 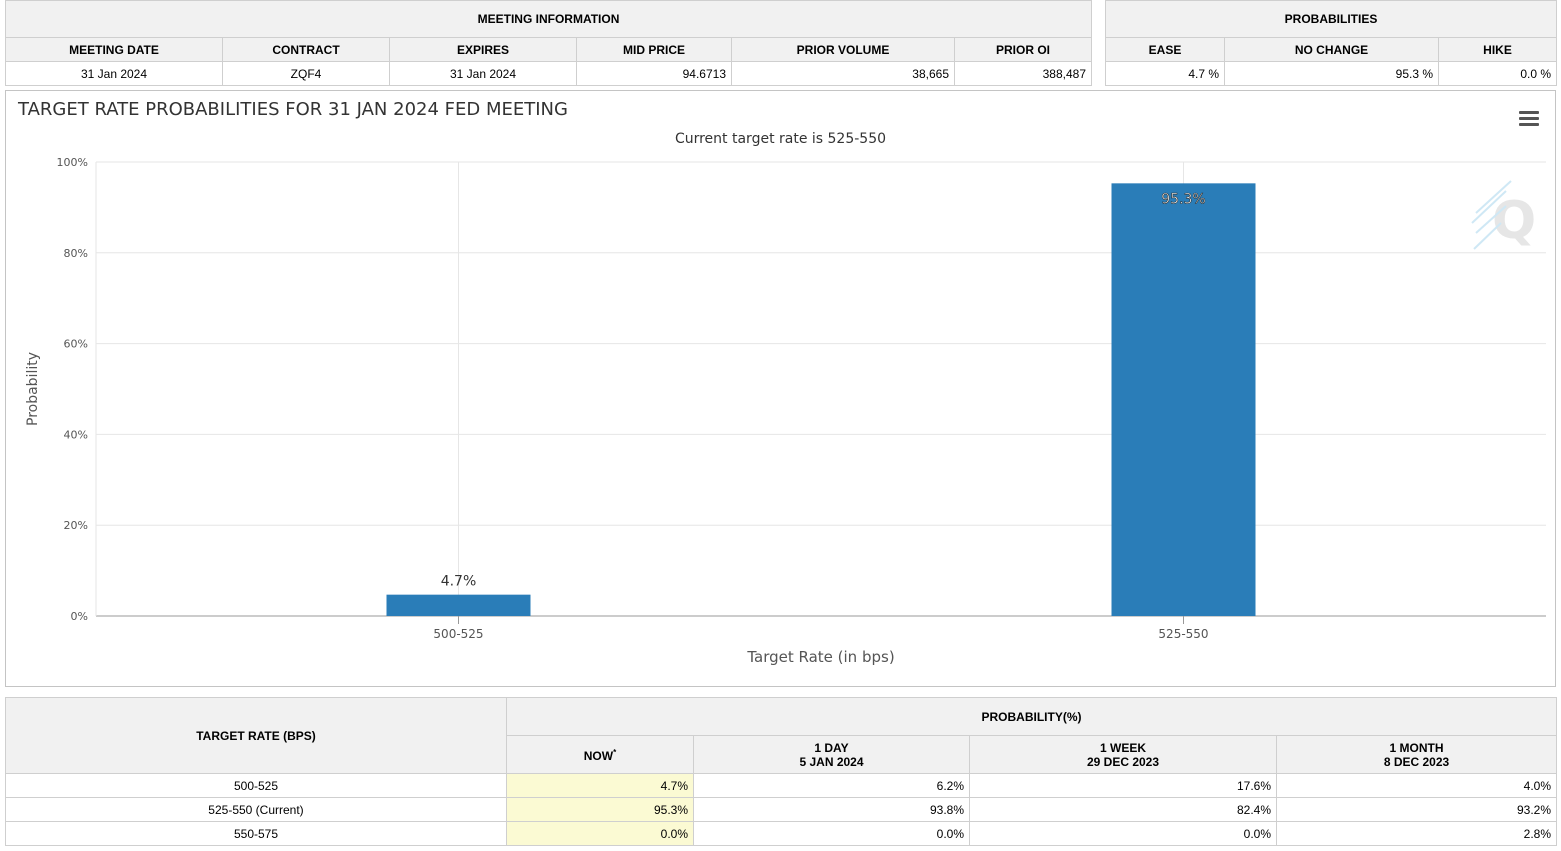 What do you see at coordinates (1122, 747) in the screenshot?
I see `col-1-week-label: 1 WEEK` at bounding box center [1122, 747].